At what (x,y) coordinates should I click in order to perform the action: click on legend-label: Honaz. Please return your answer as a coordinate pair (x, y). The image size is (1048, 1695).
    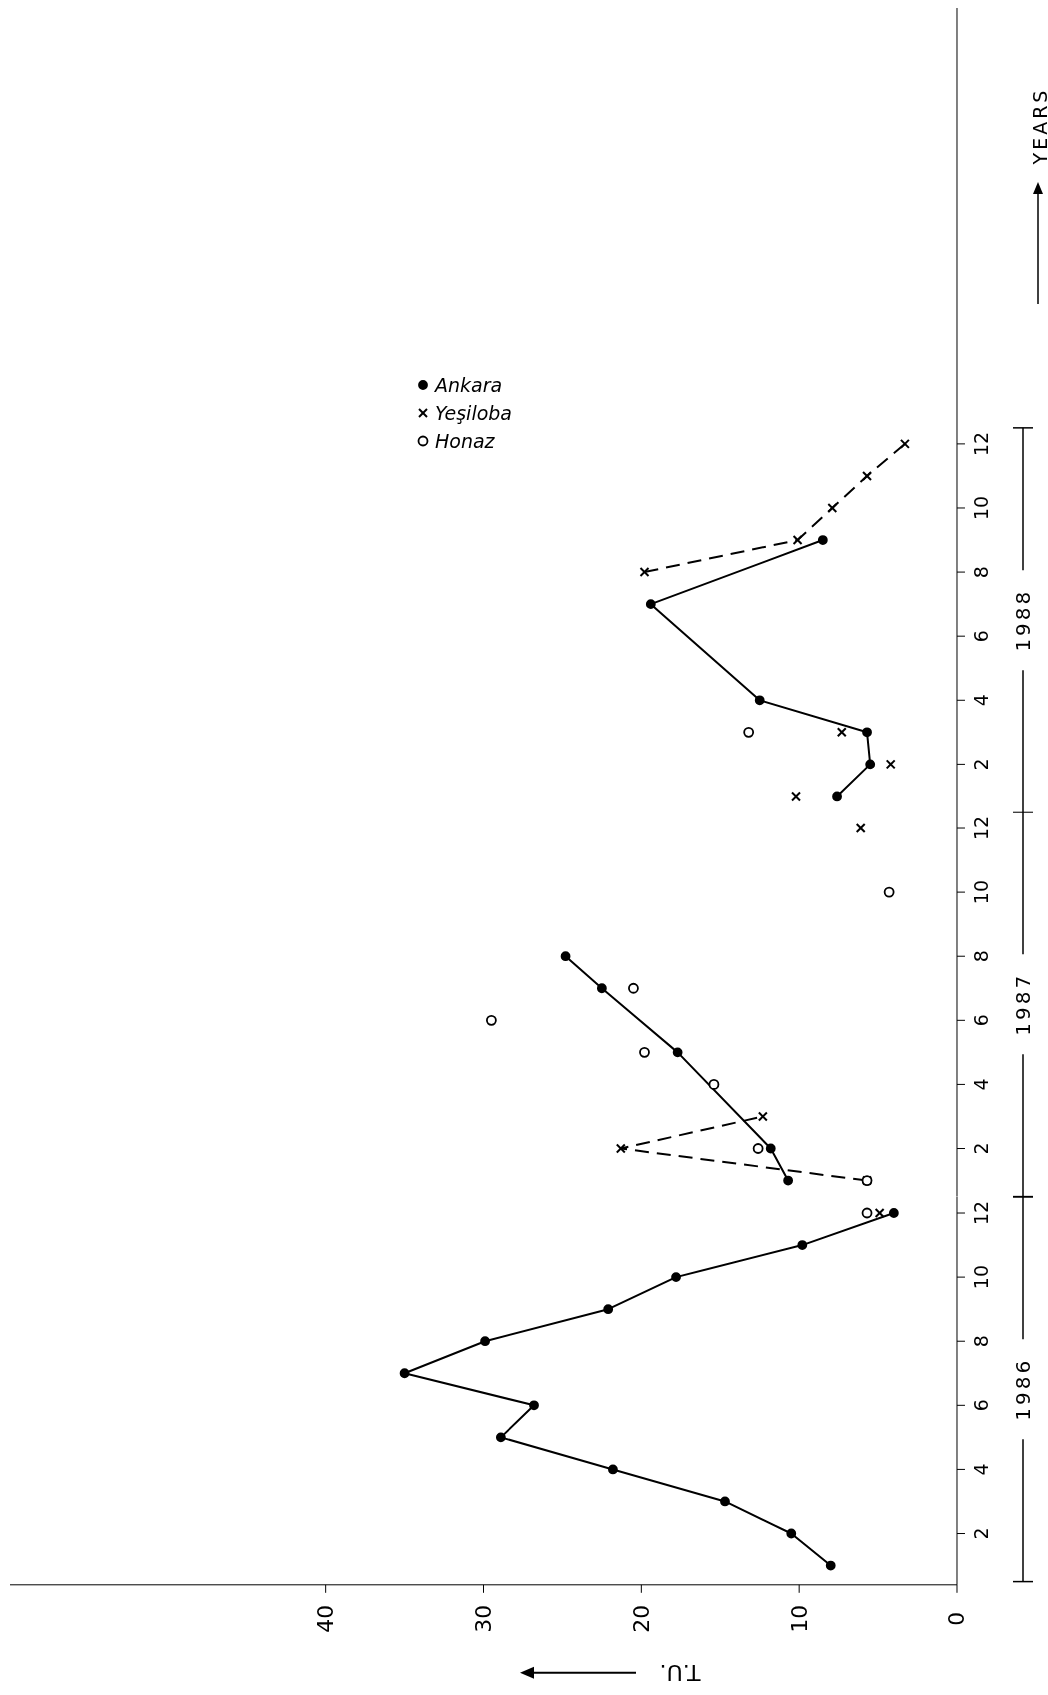
    Looking at the image, I should click on (465, 441).